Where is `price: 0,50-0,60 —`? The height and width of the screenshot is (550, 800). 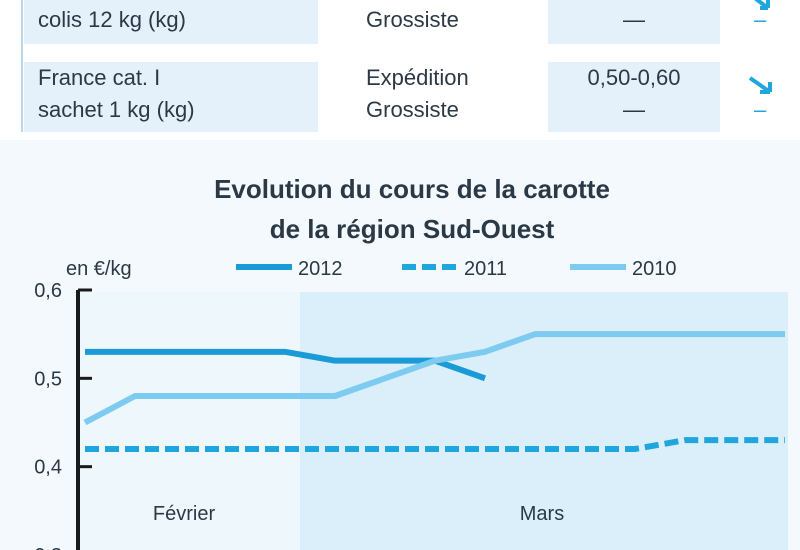 price: 0,50-0,60 — is located at coordinates (634, 94).